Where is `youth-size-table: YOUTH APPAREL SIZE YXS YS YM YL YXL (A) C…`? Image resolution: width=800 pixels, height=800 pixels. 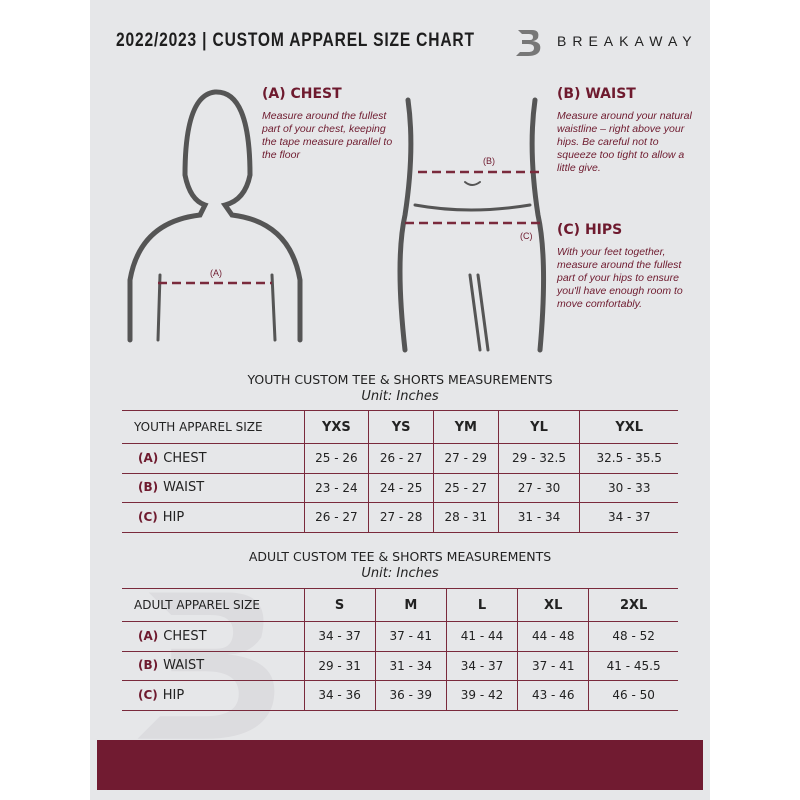
youth-size-table: YOUTH APPAREL SIZE YXS YS YM YL YXL (A) C… is located at coordinates (400, 471).